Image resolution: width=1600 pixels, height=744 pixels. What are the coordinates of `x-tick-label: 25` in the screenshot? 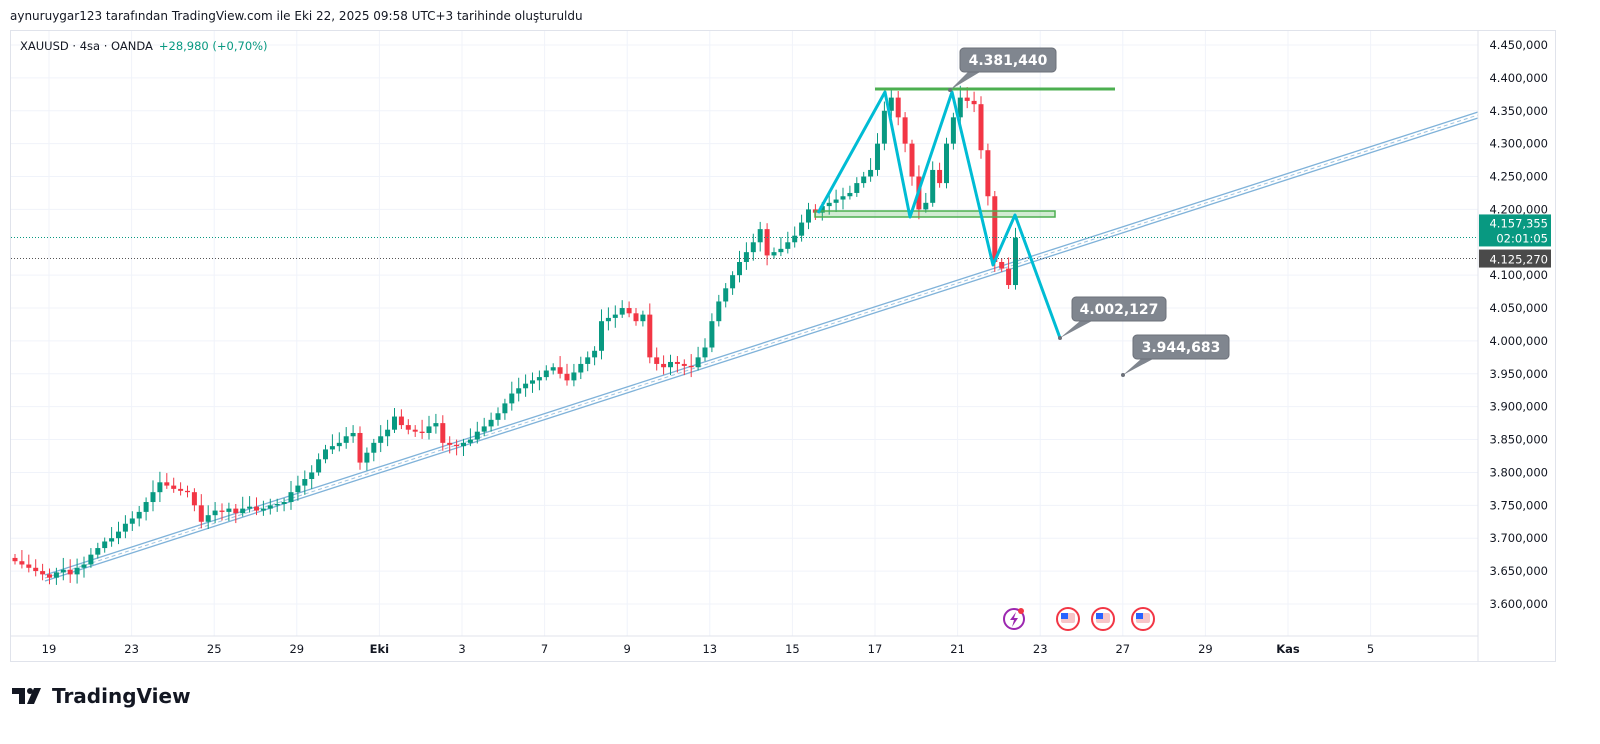 It's located at (214, 649).